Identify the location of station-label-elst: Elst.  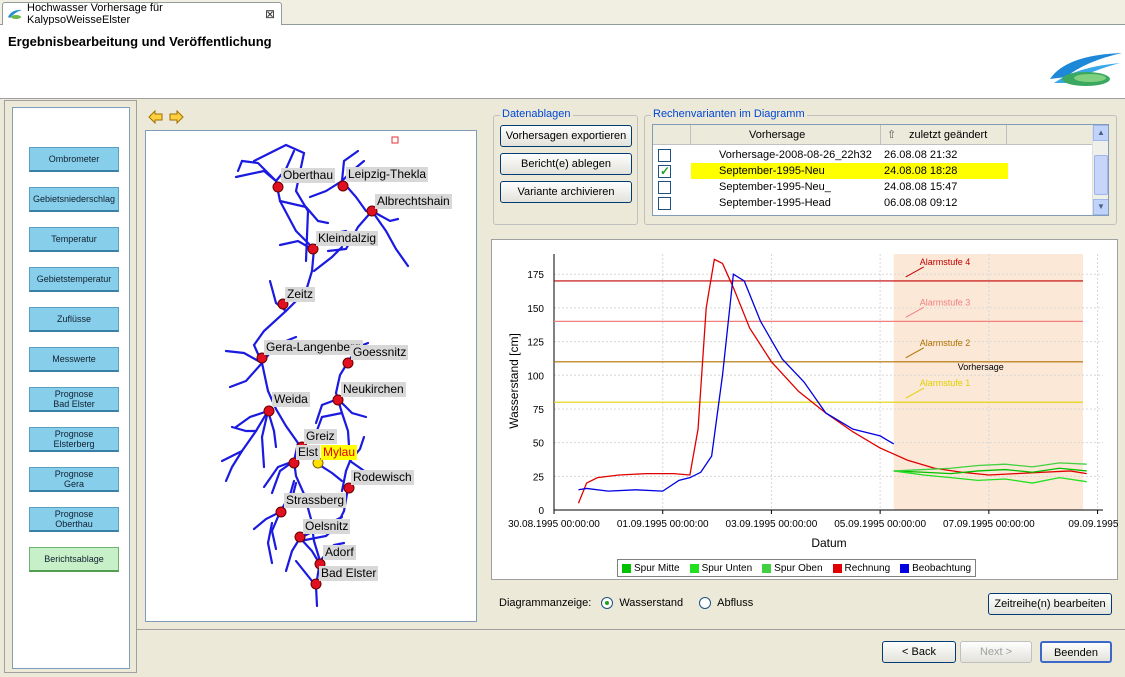
(308, 452).